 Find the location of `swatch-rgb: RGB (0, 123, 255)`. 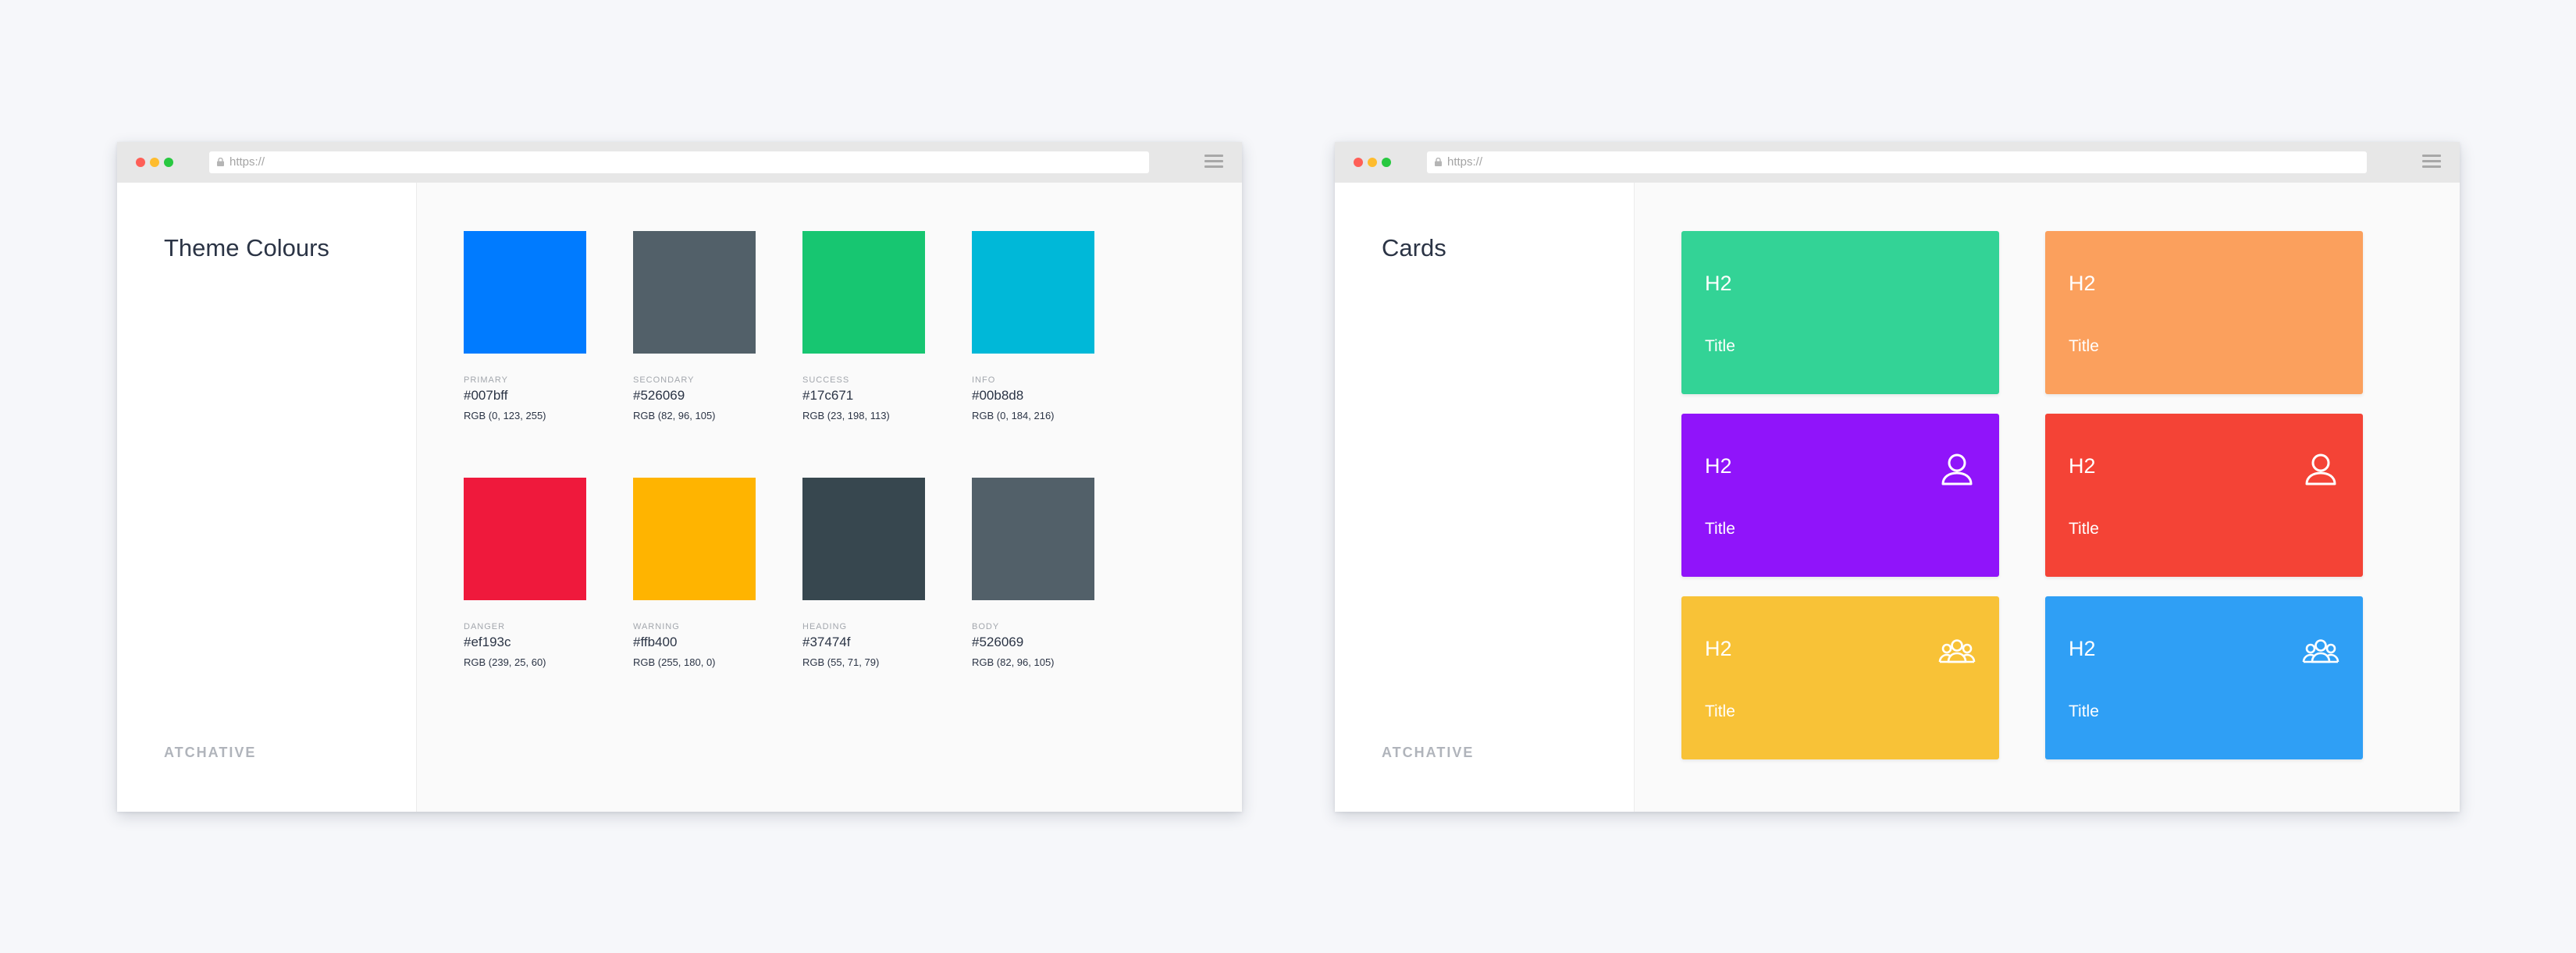

swatch-rgb: RGB (0, 123, 255) is located at coordinates (505, 415).